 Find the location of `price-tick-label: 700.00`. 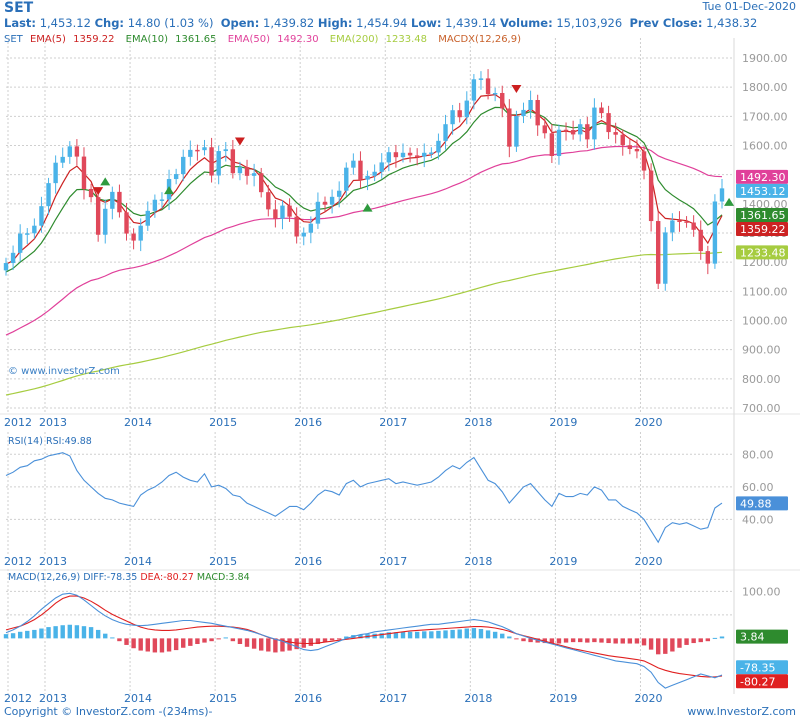

price-tick-label: 700.00 is located at coordinates (761, 408).